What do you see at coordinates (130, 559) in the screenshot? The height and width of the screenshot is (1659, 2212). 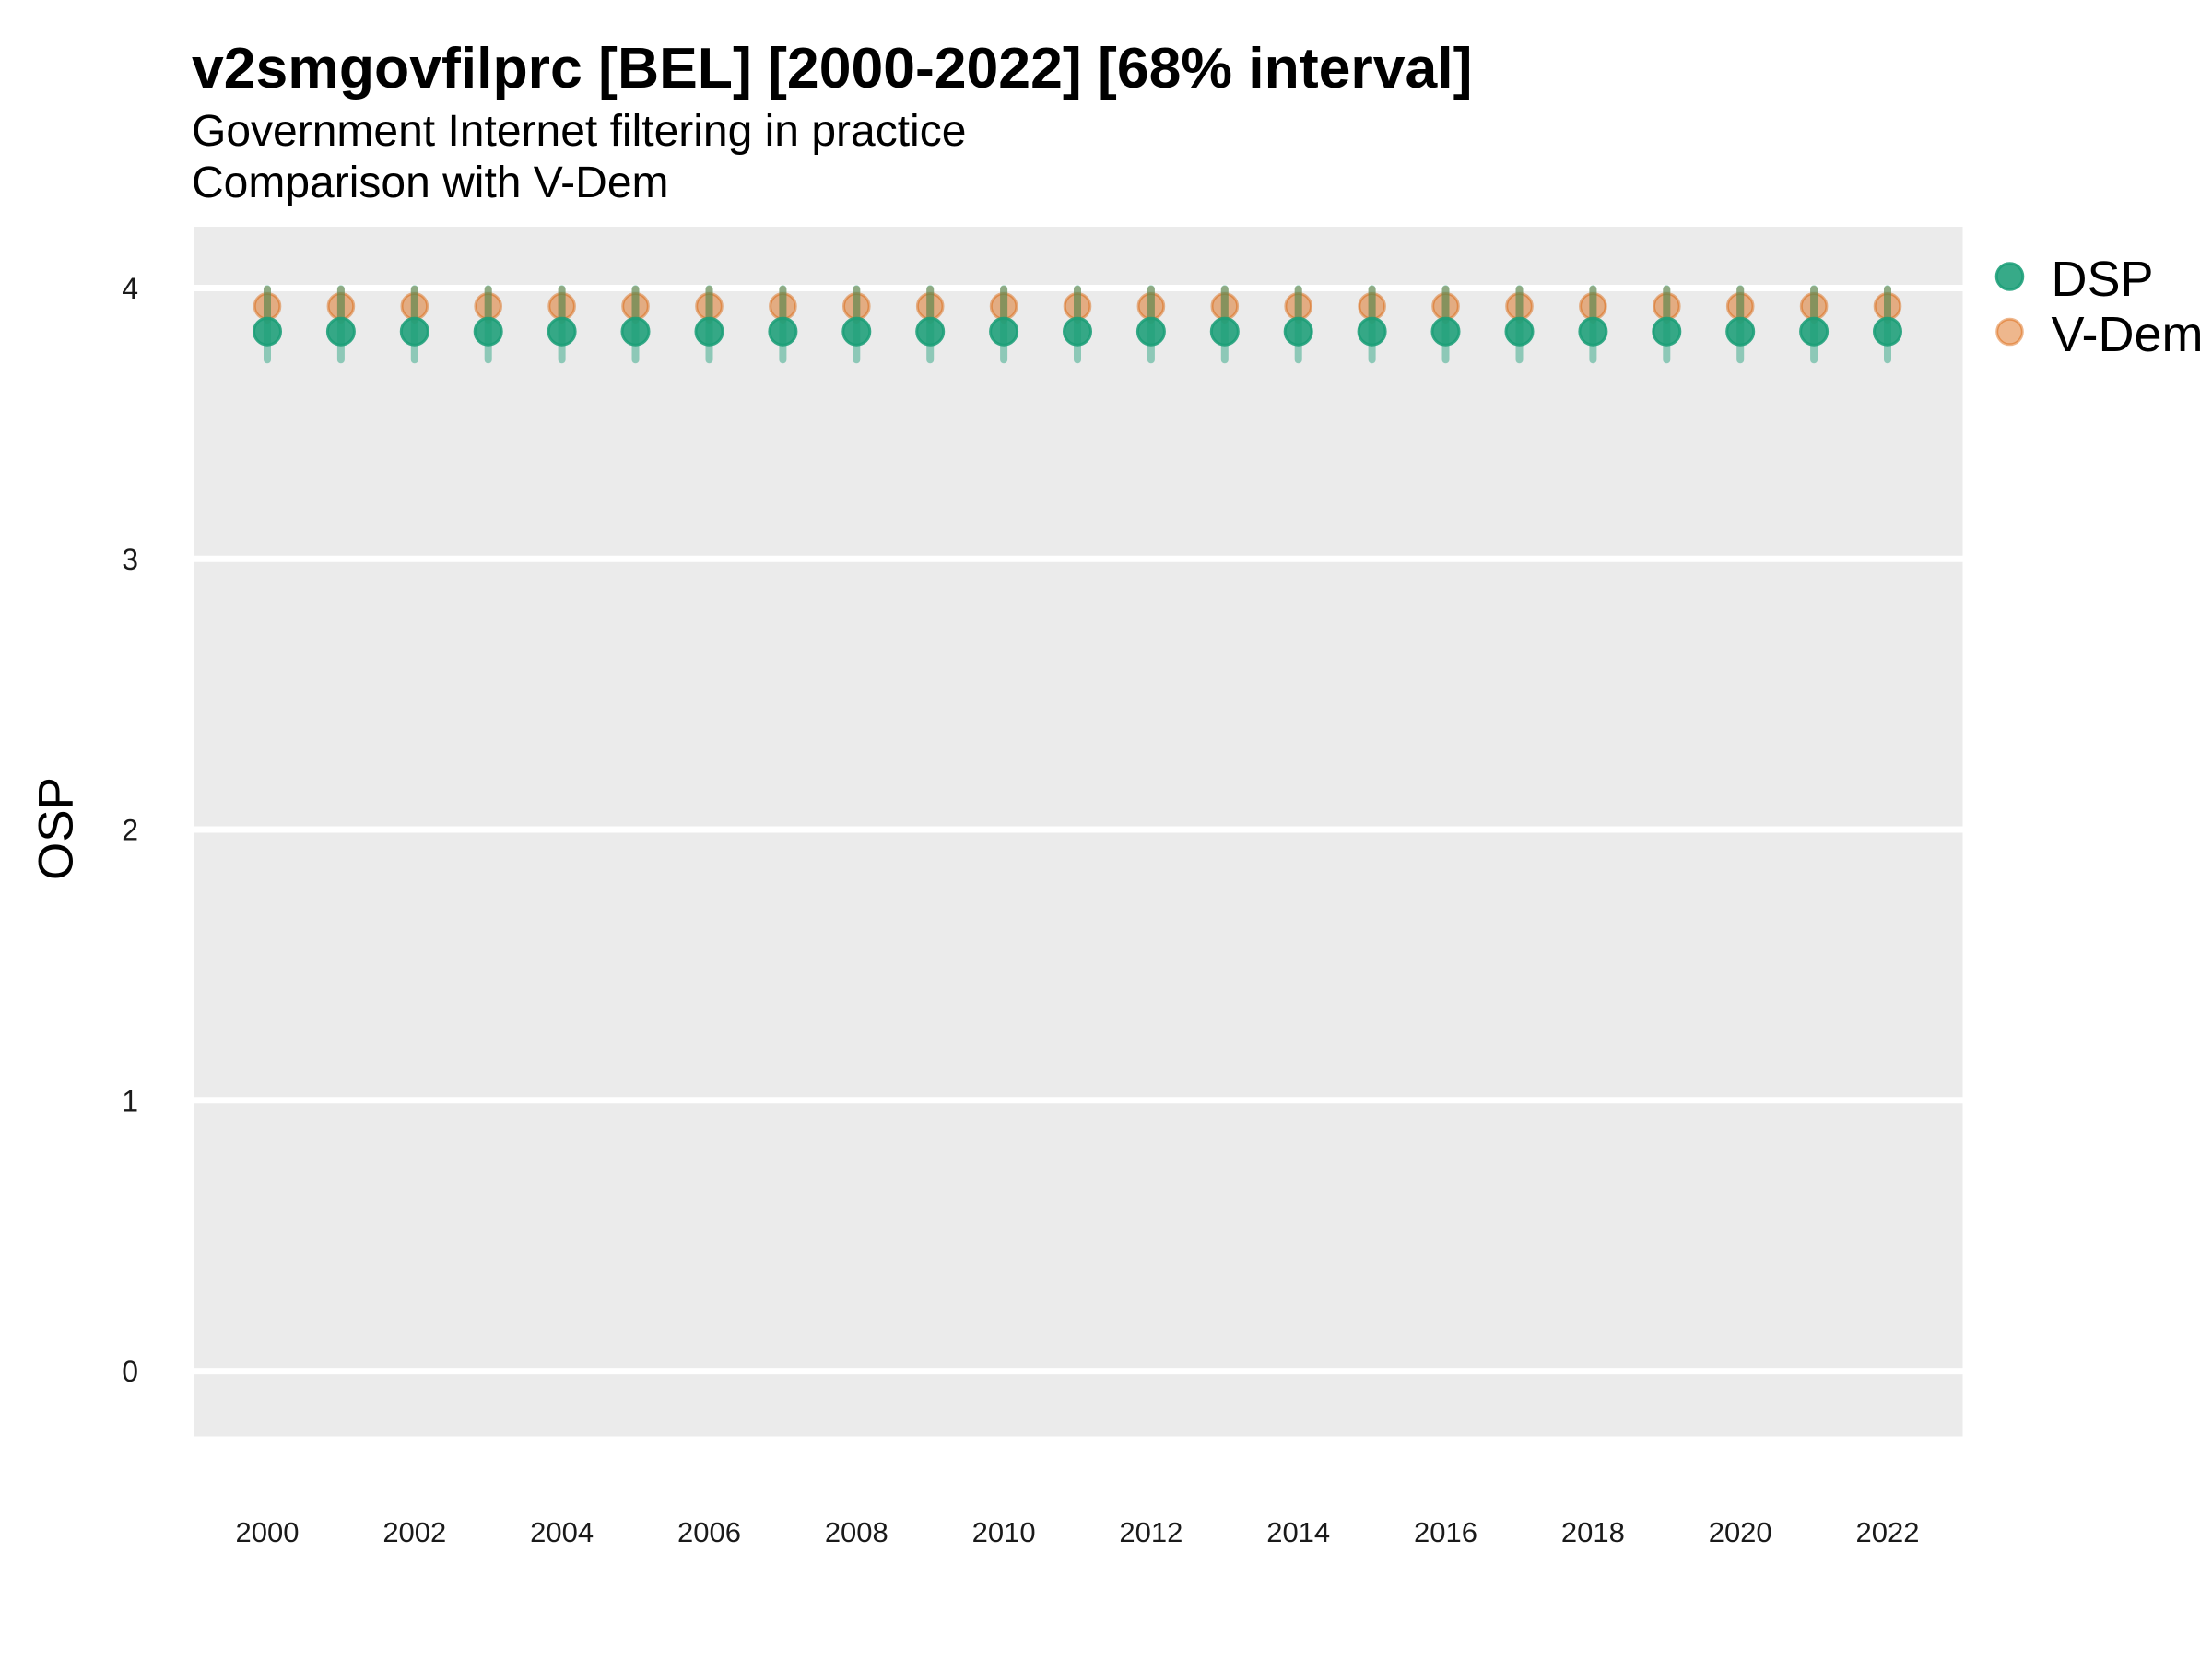 I see `svg-text: 3` at bounding box center [130, 559].